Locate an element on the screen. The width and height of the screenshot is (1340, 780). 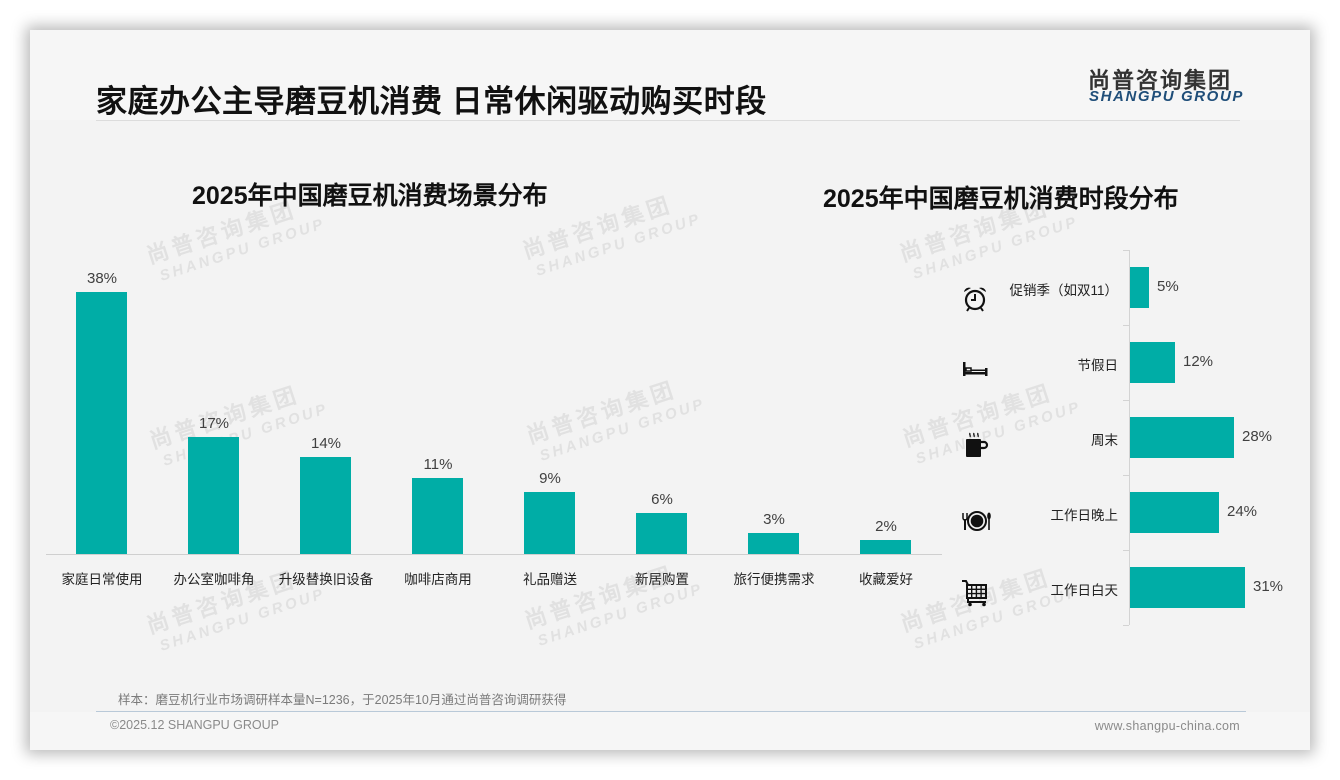
y-axis-line is located at coordinates (1129, 437).